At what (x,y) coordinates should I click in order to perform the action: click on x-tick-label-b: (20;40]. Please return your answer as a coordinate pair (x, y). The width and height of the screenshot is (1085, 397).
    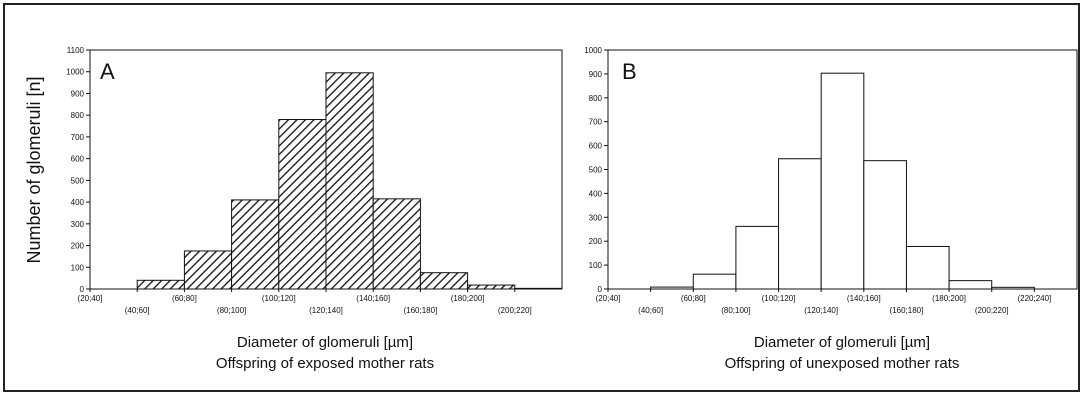
    Looking at the image, I should click on (608, 298).